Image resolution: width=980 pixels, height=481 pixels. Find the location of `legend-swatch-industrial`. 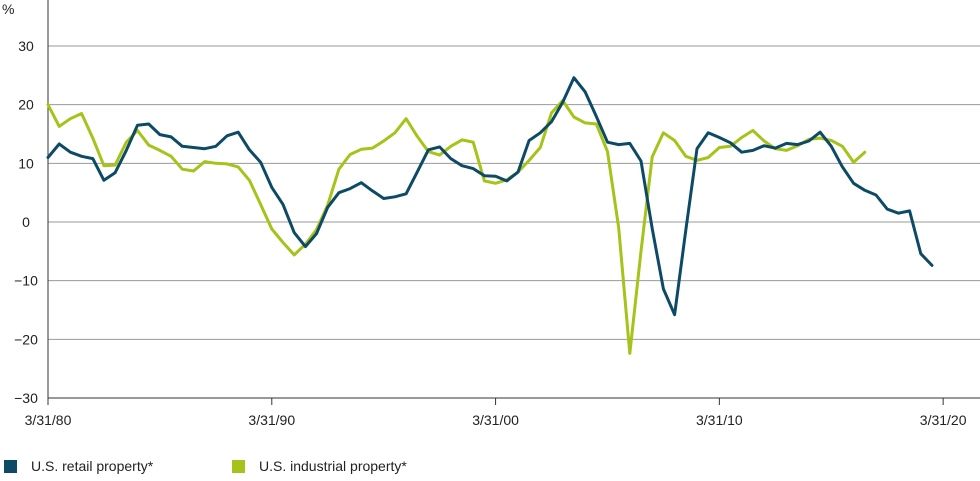

legend-swatch-industrial is located at coordinates (238, 466).